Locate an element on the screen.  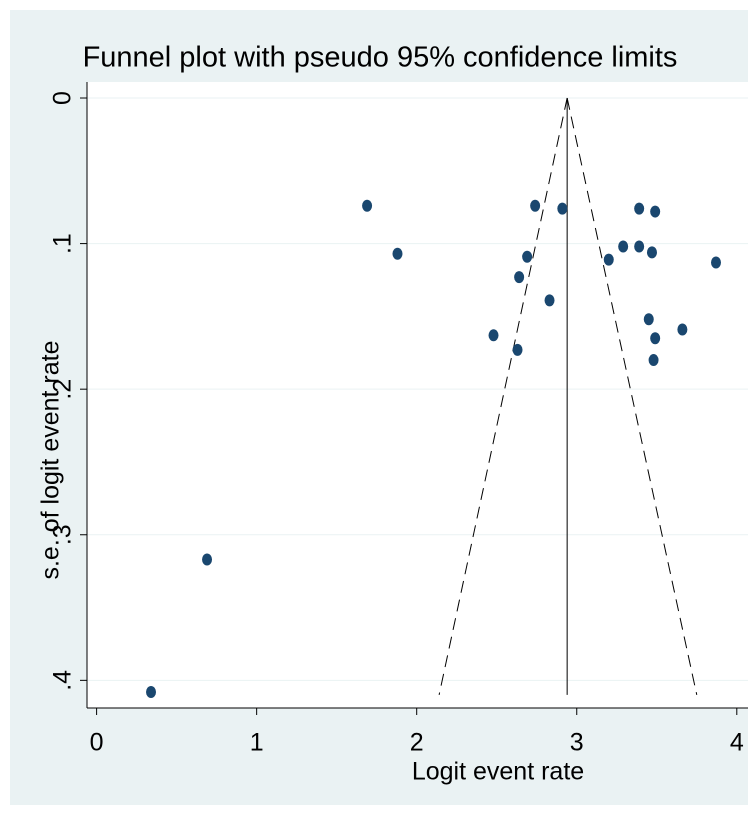
x-tick-label: 1 is located at coordinates (257, 743).